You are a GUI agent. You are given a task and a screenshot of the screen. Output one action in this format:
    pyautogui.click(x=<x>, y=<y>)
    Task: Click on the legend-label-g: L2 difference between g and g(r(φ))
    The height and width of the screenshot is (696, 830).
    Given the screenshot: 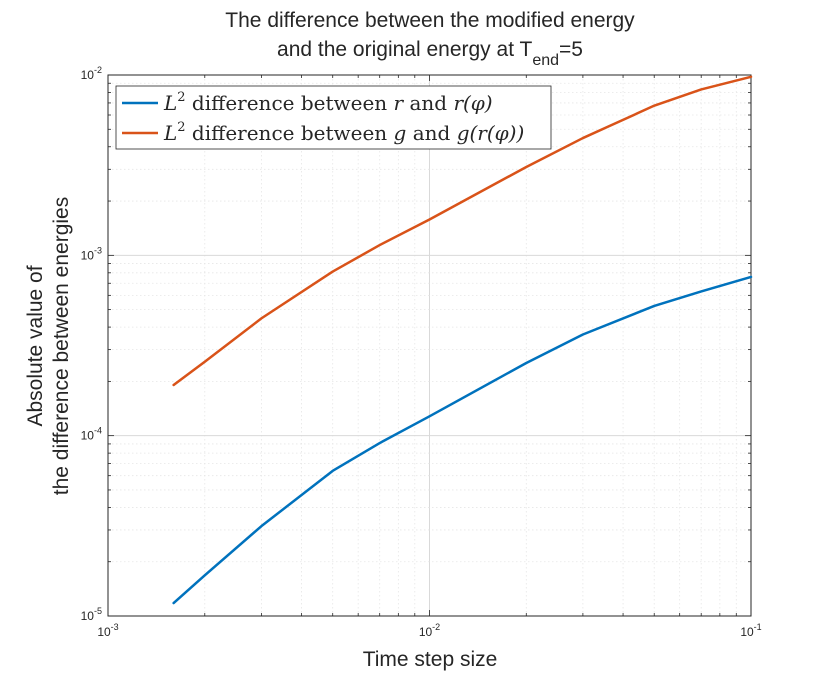 What is the action you would take?
    pyautogui.click(x=343, y=132)
    